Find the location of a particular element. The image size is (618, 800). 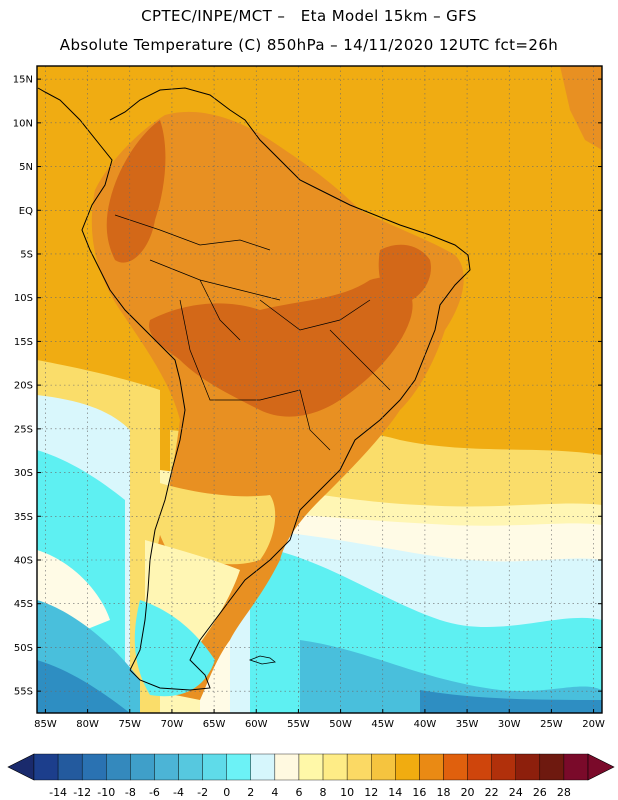

colorbar-label: -12 is located at coordinates (82, 792).